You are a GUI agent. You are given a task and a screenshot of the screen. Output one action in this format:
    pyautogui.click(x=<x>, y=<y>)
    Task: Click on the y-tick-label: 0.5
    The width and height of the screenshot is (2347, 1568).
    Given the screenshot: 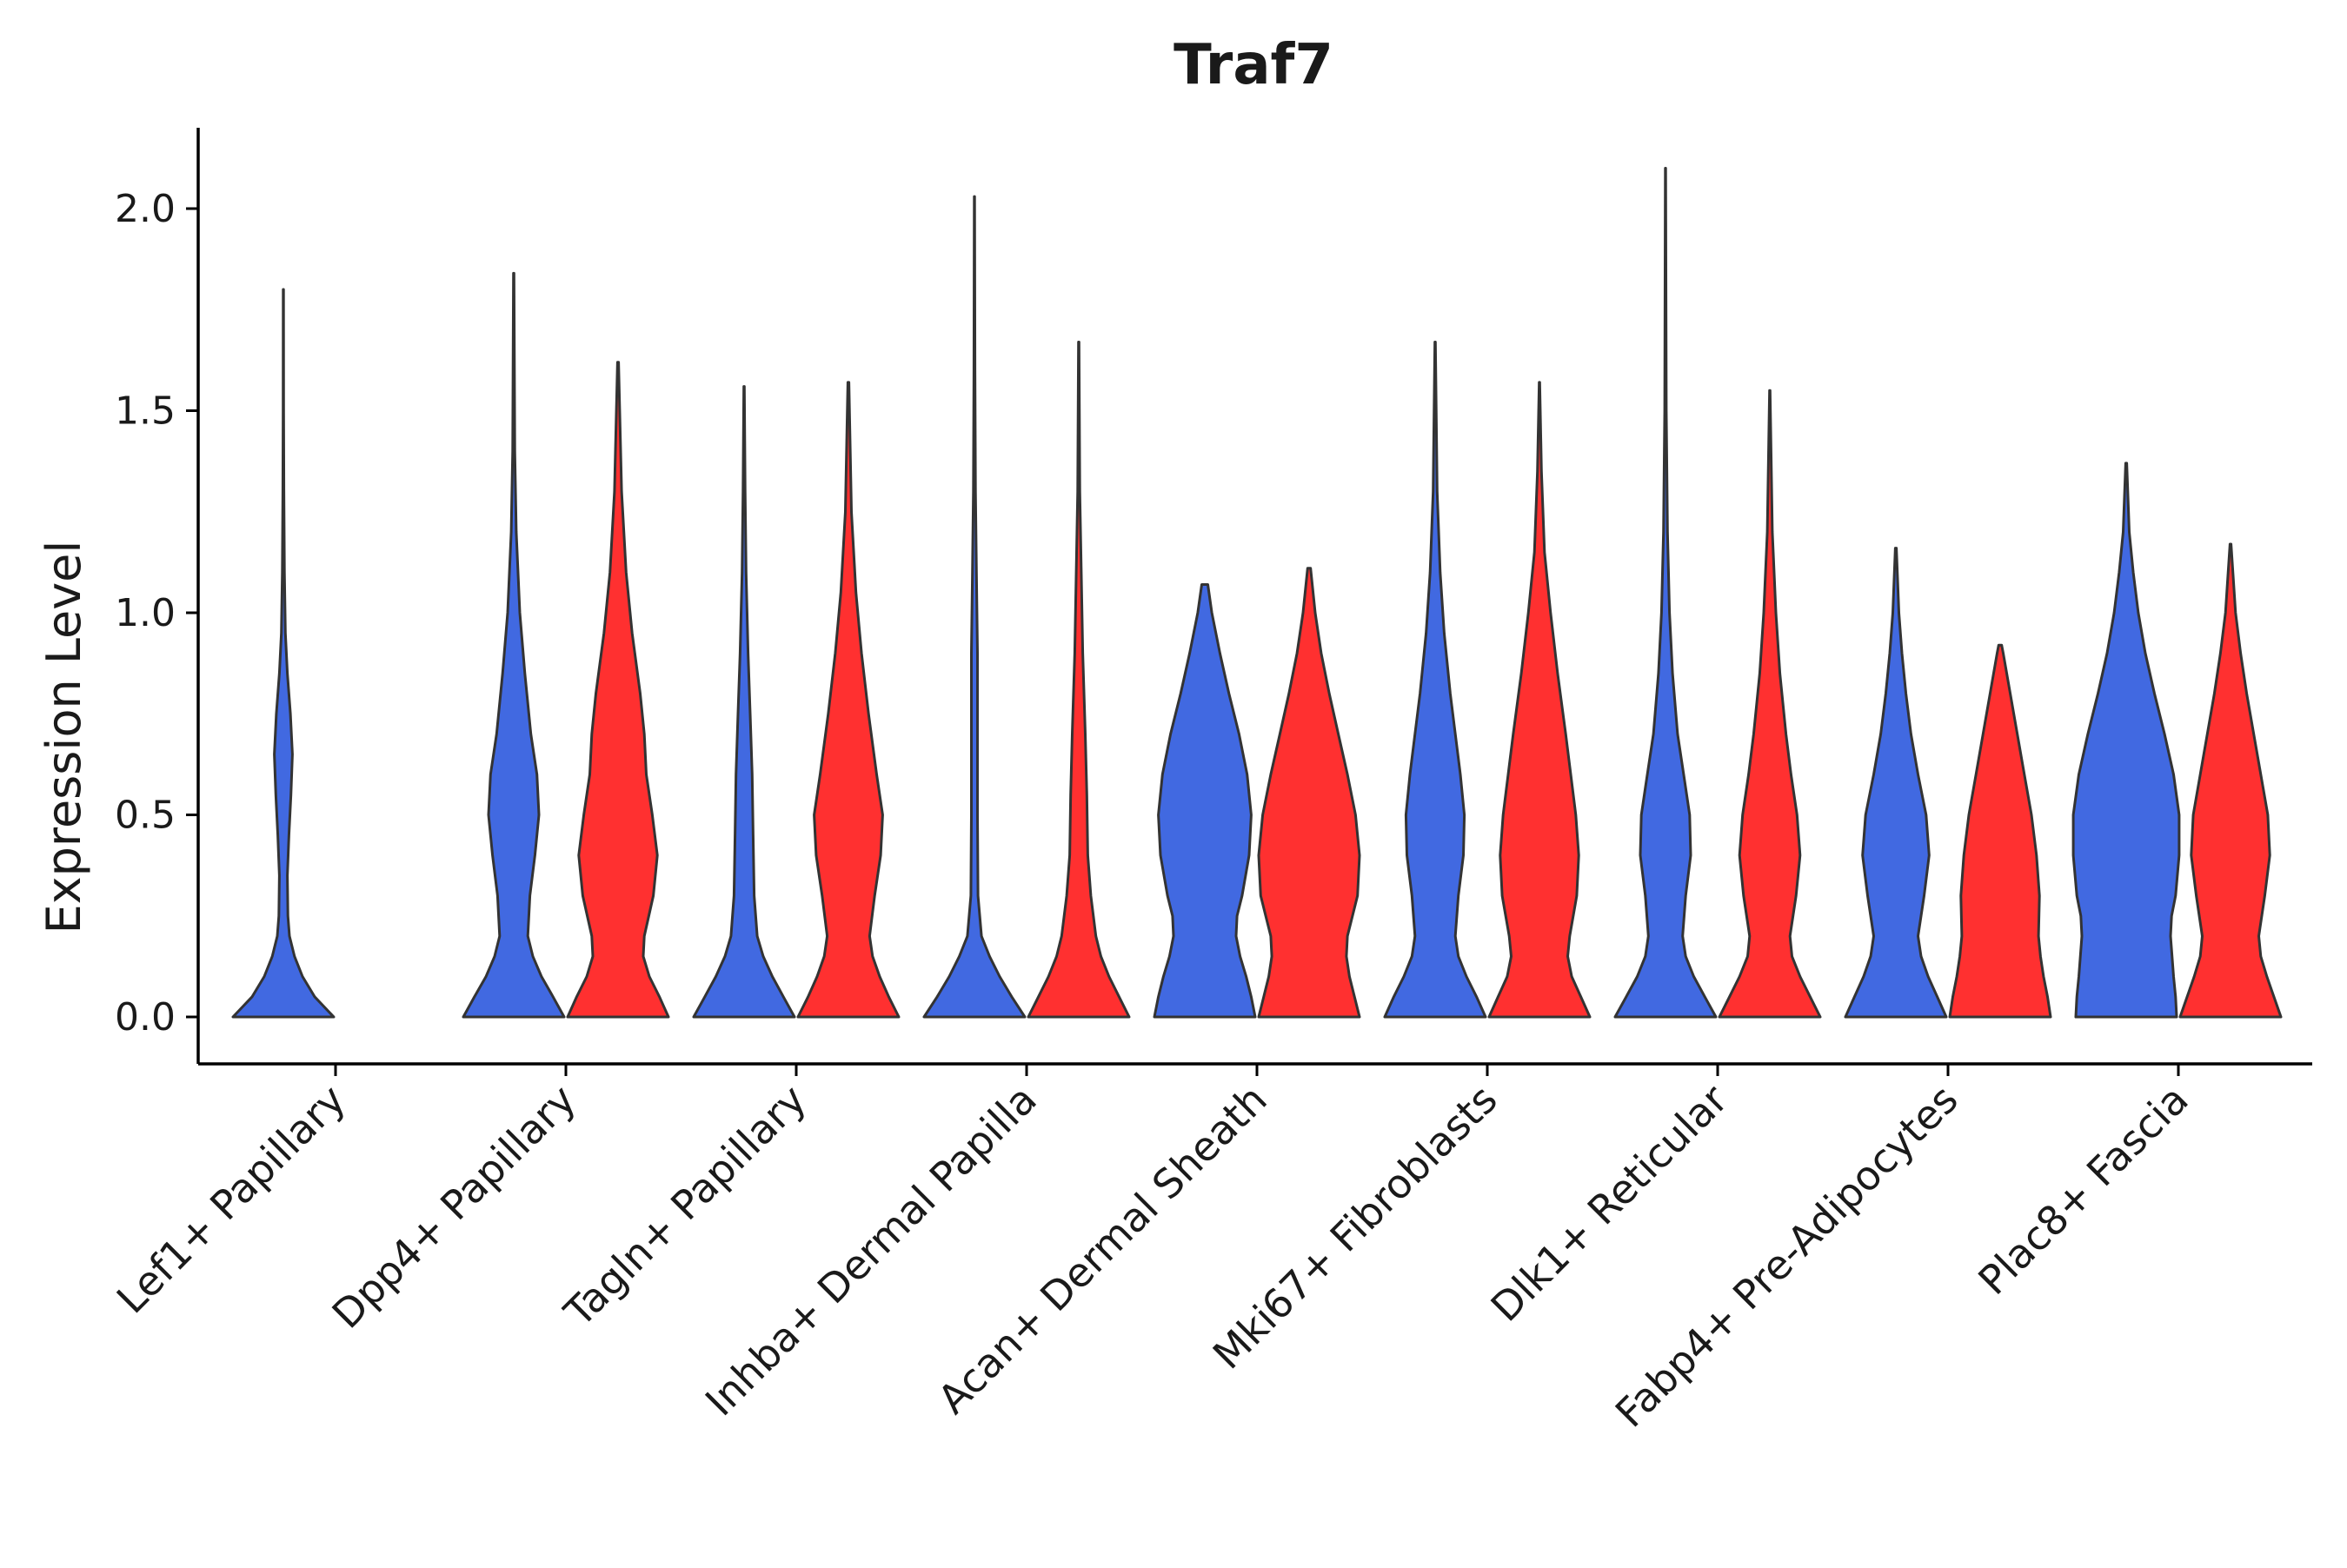 What is the action you would take?
    pyautogui.click(x=145, y=816)
    